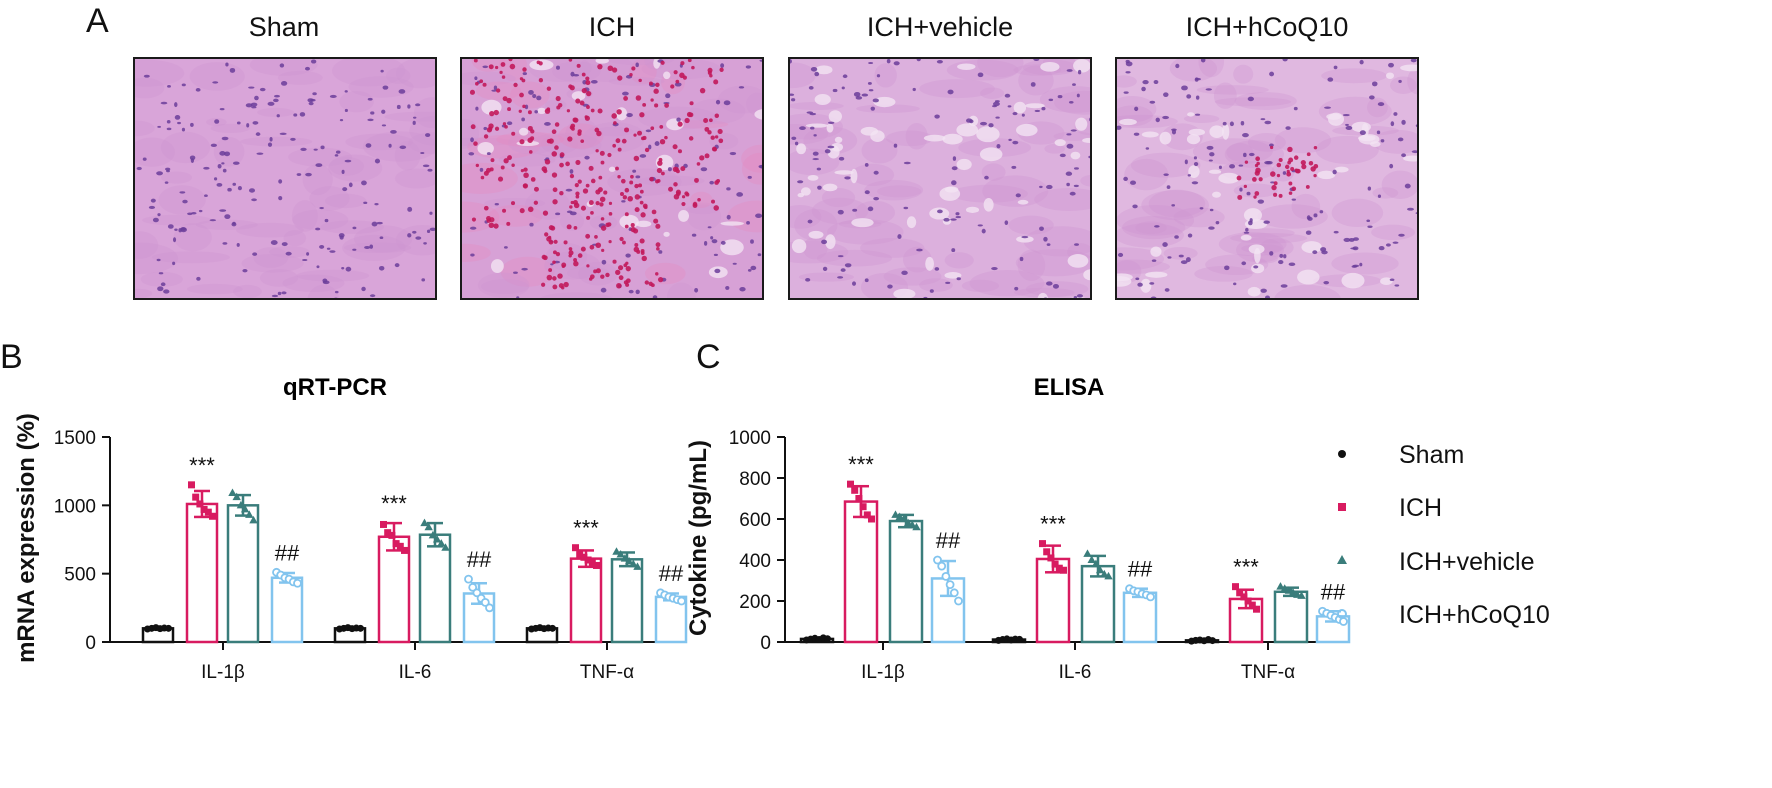 The width and height of the screenshot is (1772, 788). Describe the element at coordinates (586, 528) in the screenshot. I see `significance-label: ***` at that location.